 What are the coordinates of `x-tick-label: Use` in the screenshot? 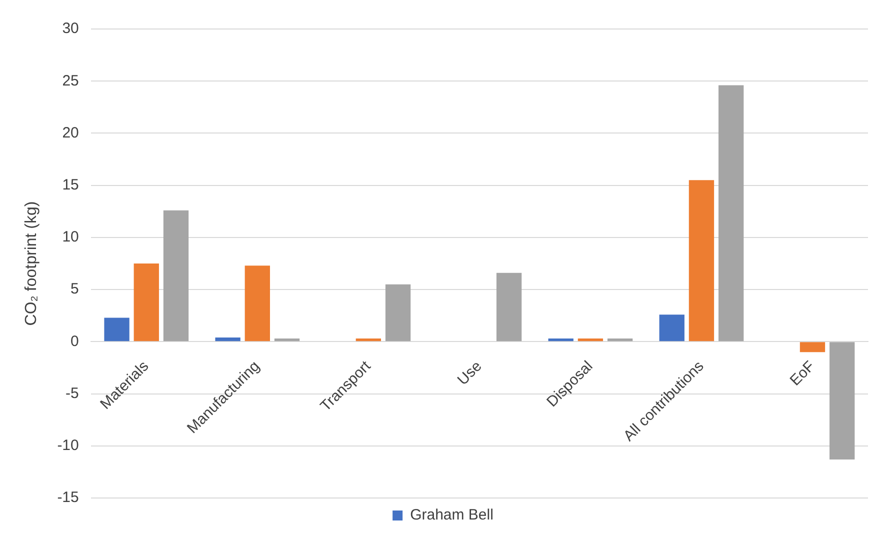 It's located at (470, 373).